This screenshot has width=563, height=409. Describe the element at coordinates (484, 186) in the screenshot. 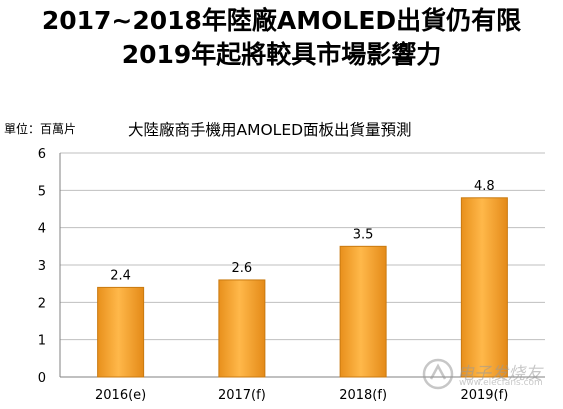

I see `data-label: 4.8` at that location.